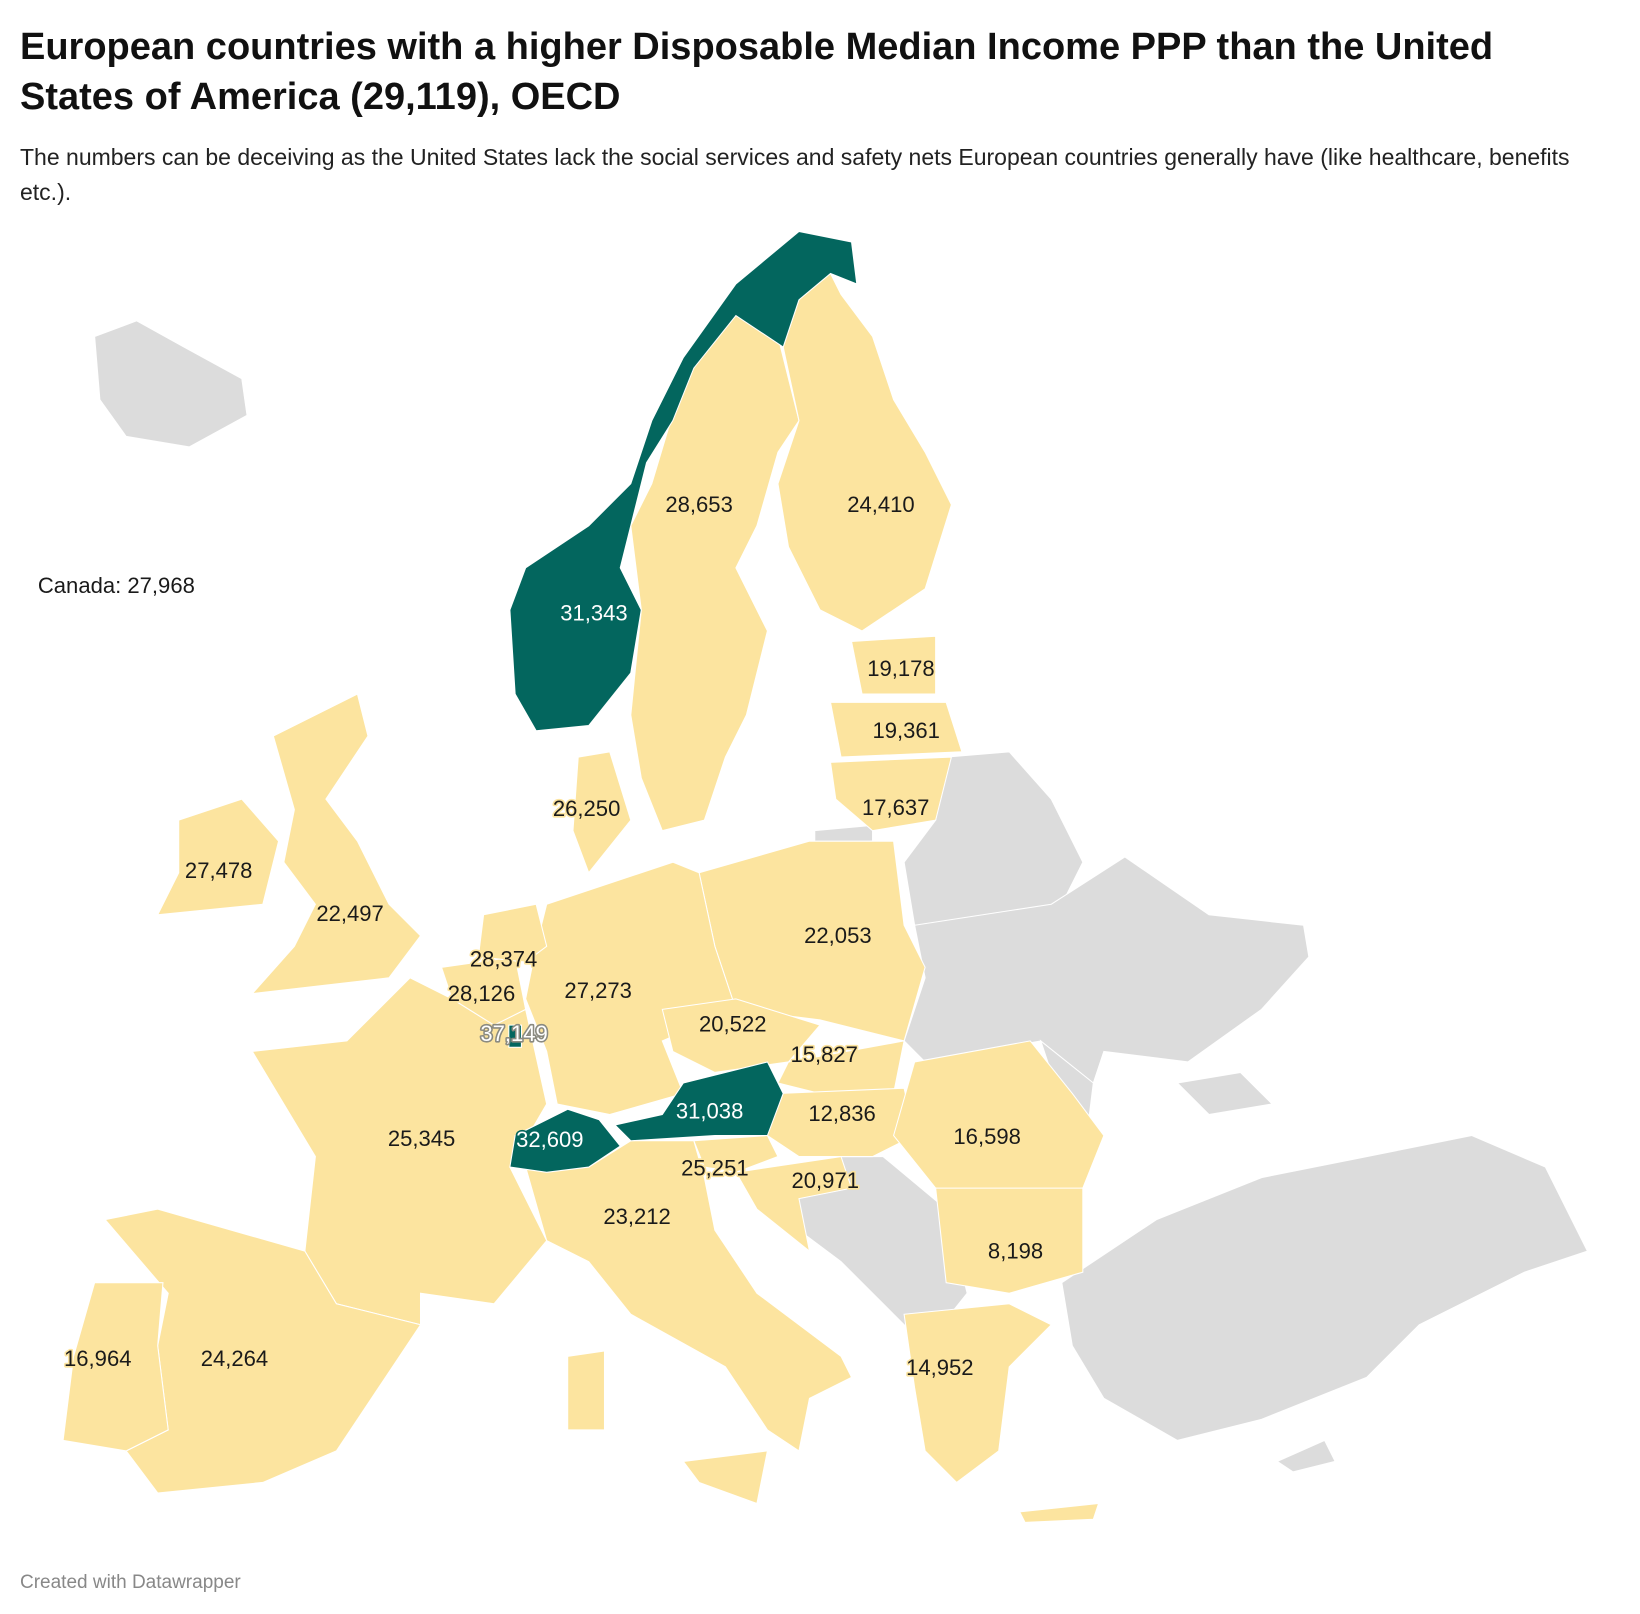 Image resolution: width=1640 pixels, height=1614 pixels. I want to click on latvia, so click(896, 729).